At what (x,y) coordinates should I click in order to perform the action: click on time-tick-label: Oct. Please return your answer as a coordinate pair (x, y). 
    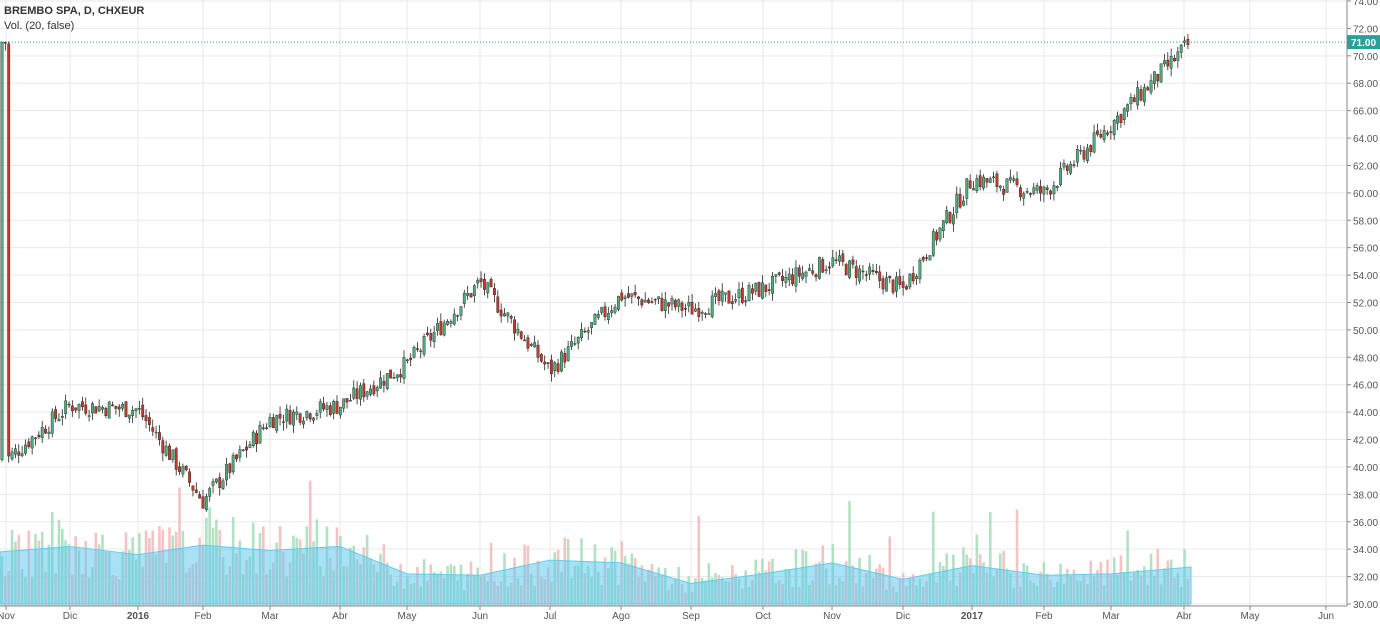
    Looking at the image, I should click on (763, 616).